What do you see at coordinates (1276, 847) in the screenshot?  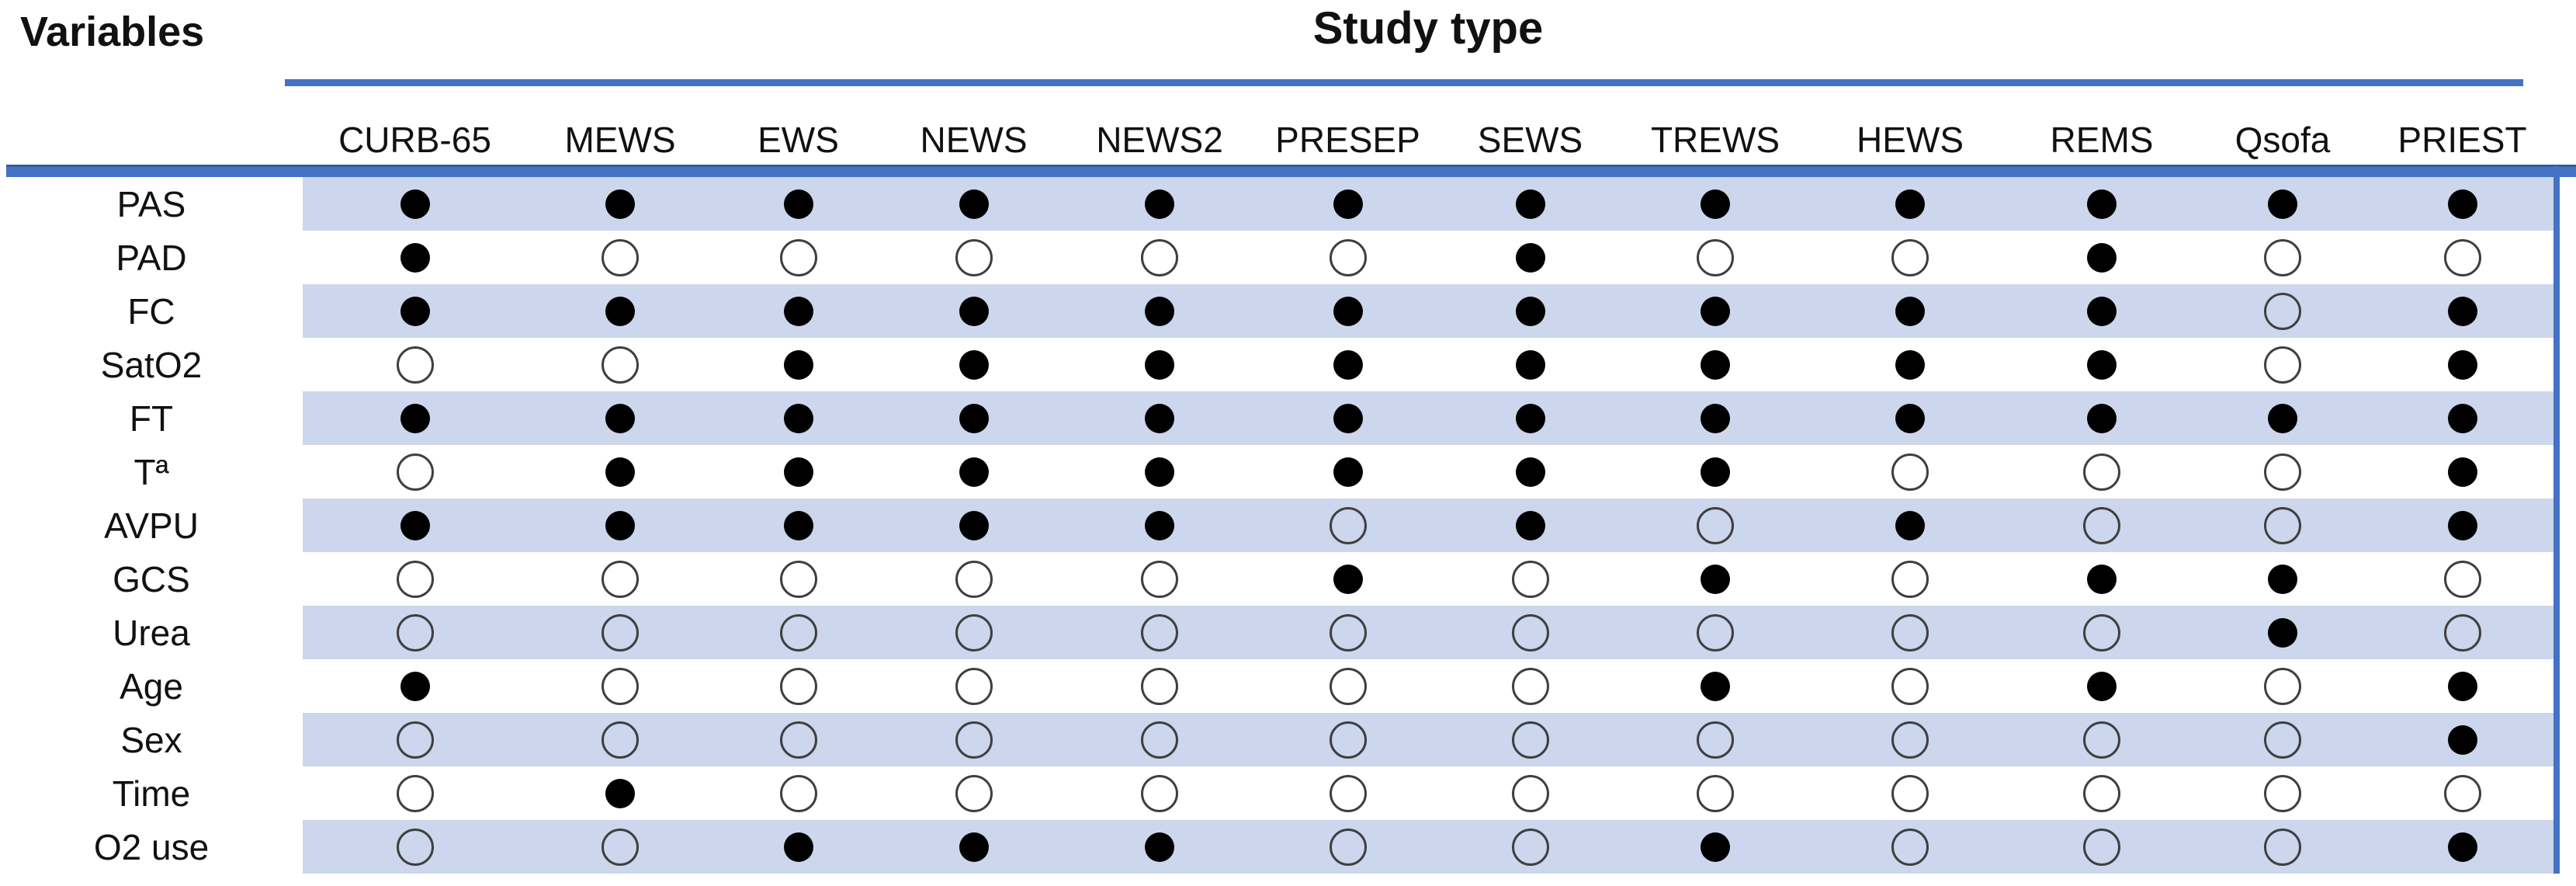 I see `table-row: O2 use` at bounding box center [1276, 847].